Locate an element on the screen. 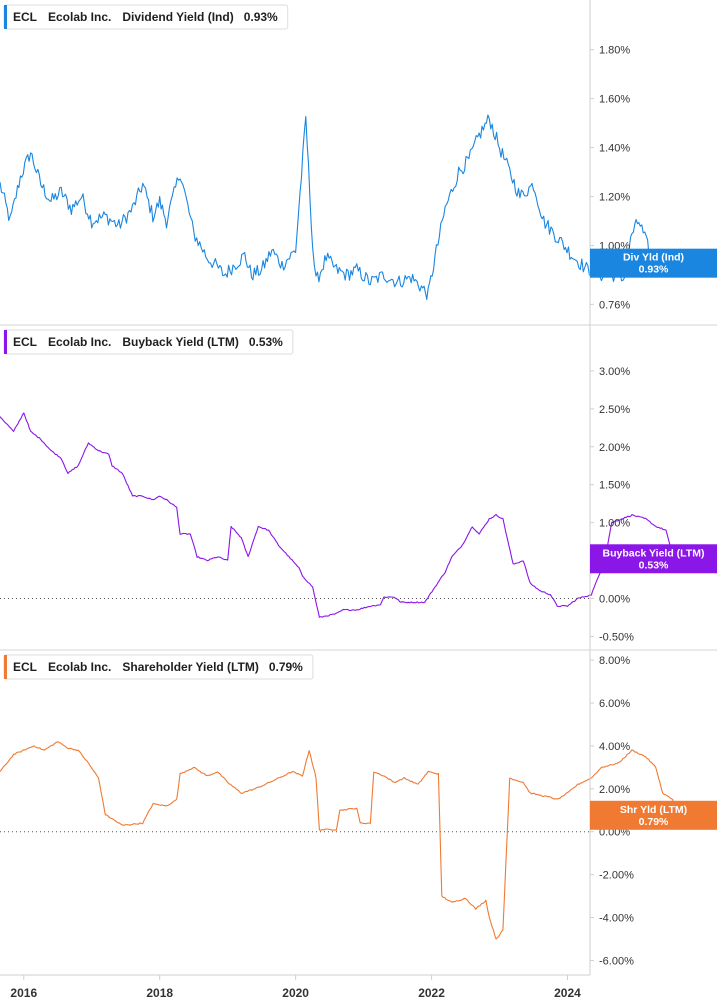 The height and width of the screenshot is (1005, 717). y-tick-label: 1.60% is located at coordinates (614, 100).